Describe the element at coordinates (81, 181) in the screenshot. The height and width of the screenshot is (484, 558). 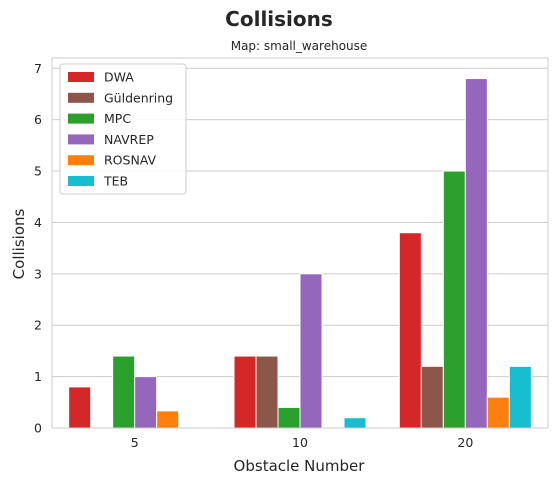
I see `legend-swatch-teb` at that location.